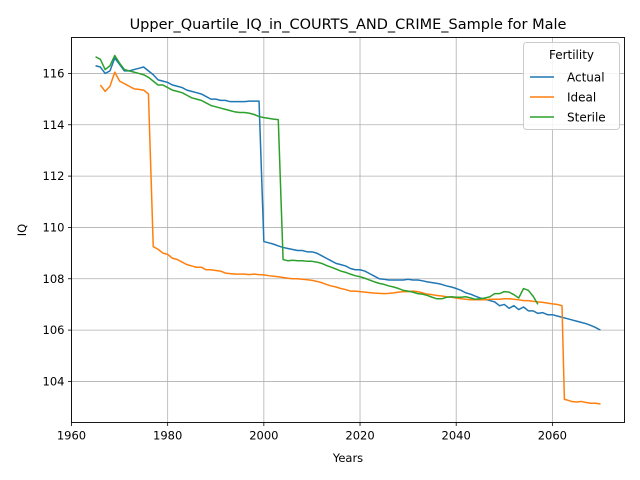  Describe the element at coordinates (571, 55) in the screenshot. I see `legend-title: Fertility` at that location.